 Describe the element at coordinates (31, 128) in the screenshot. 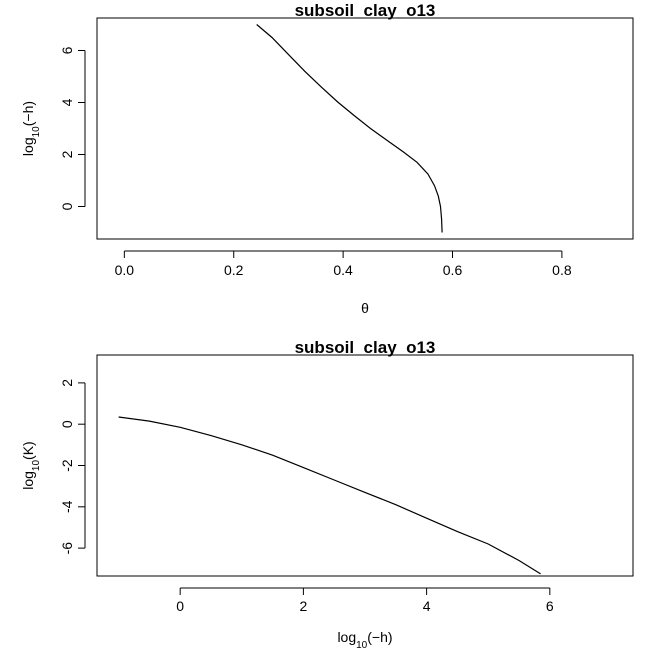

I see `y-axis-label: log10(−h)` at that location.